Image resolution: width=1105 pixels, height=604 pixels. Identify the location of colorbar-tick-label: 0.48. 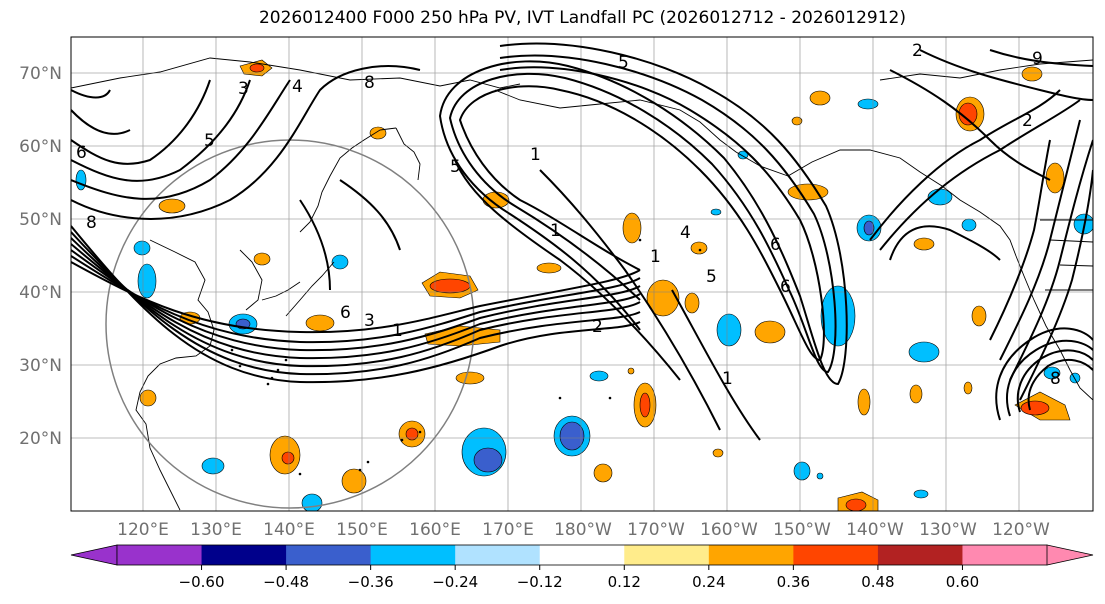
(877, 582).